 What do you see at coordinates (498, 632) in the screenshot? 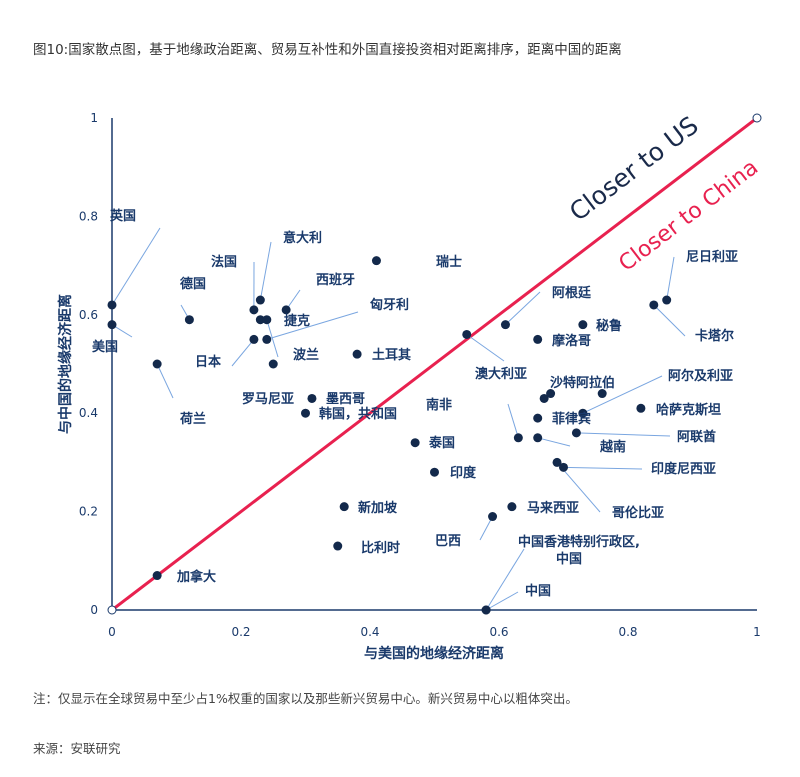
I see `x-tick-label: 0.6` at bounding box center [498, 632].